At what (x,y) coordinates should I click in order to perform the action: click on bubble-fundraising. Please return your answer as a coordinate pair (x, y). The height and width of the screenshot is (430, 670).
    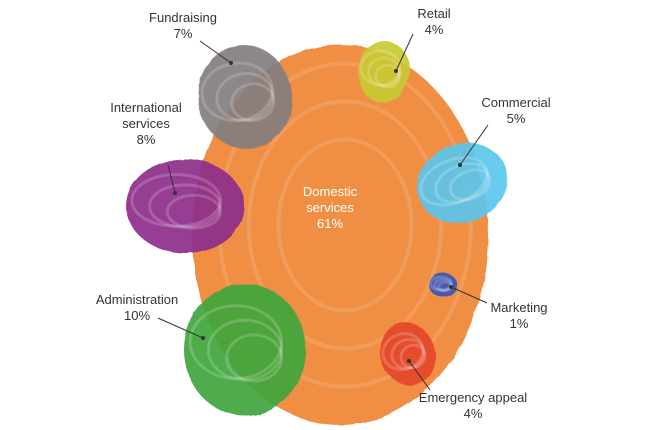
    Looking at the image, I should click on (245, 97).